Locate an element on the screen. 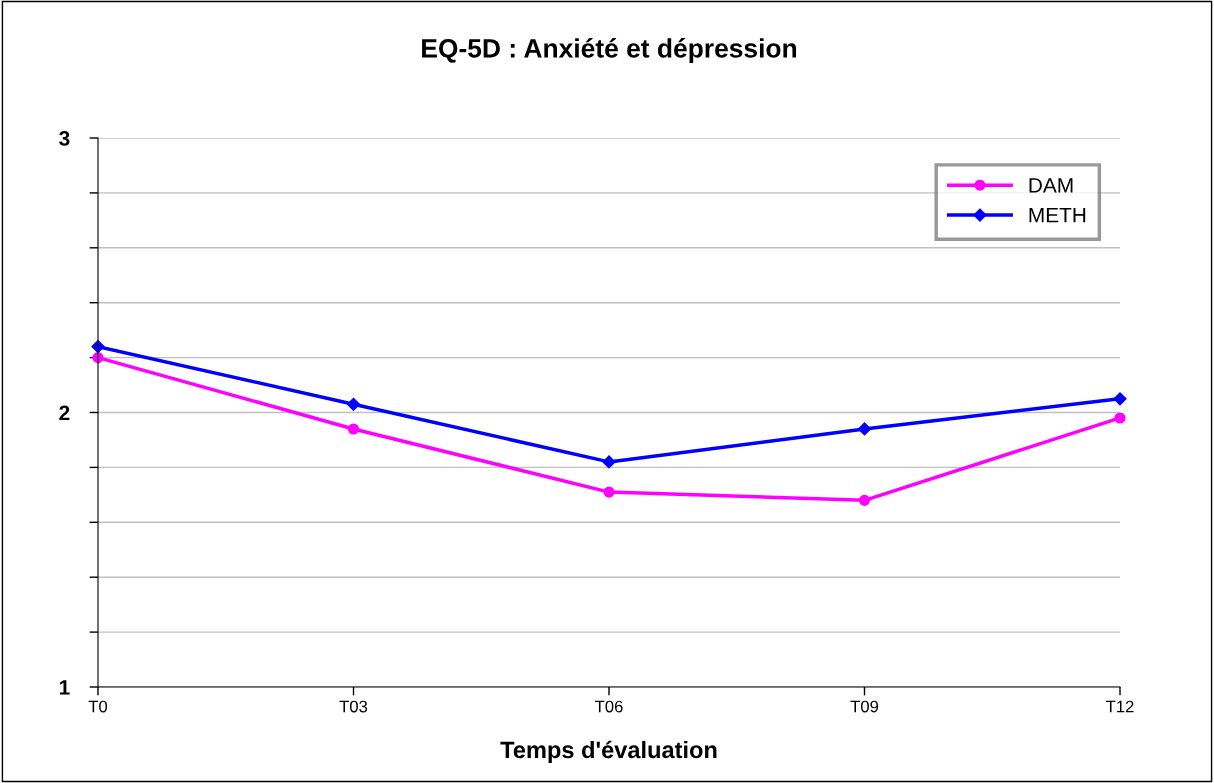 The width and height of the screenshot is (1214, 783). x-axis-title: Temps d'évaluation is located at coordinates (608, 751).